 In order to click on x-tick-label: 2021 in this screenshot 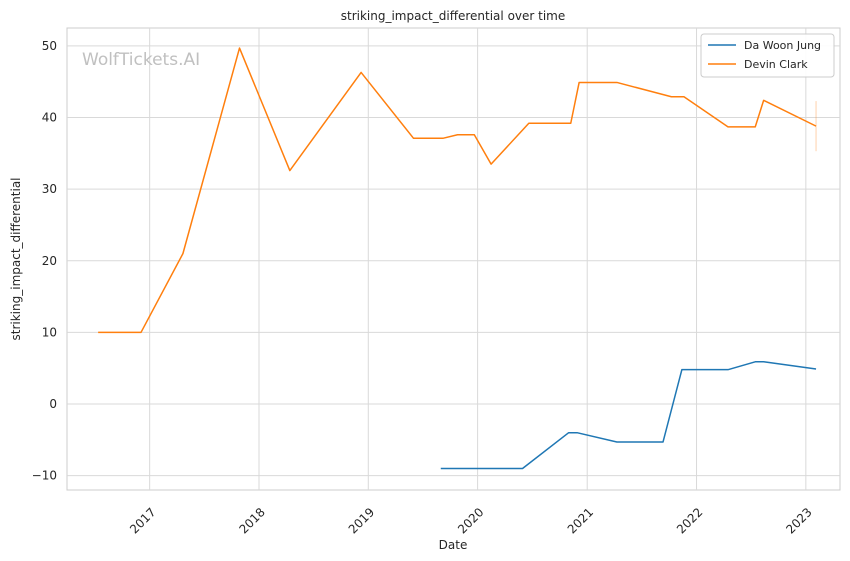, I will do `click(580, 520)`.